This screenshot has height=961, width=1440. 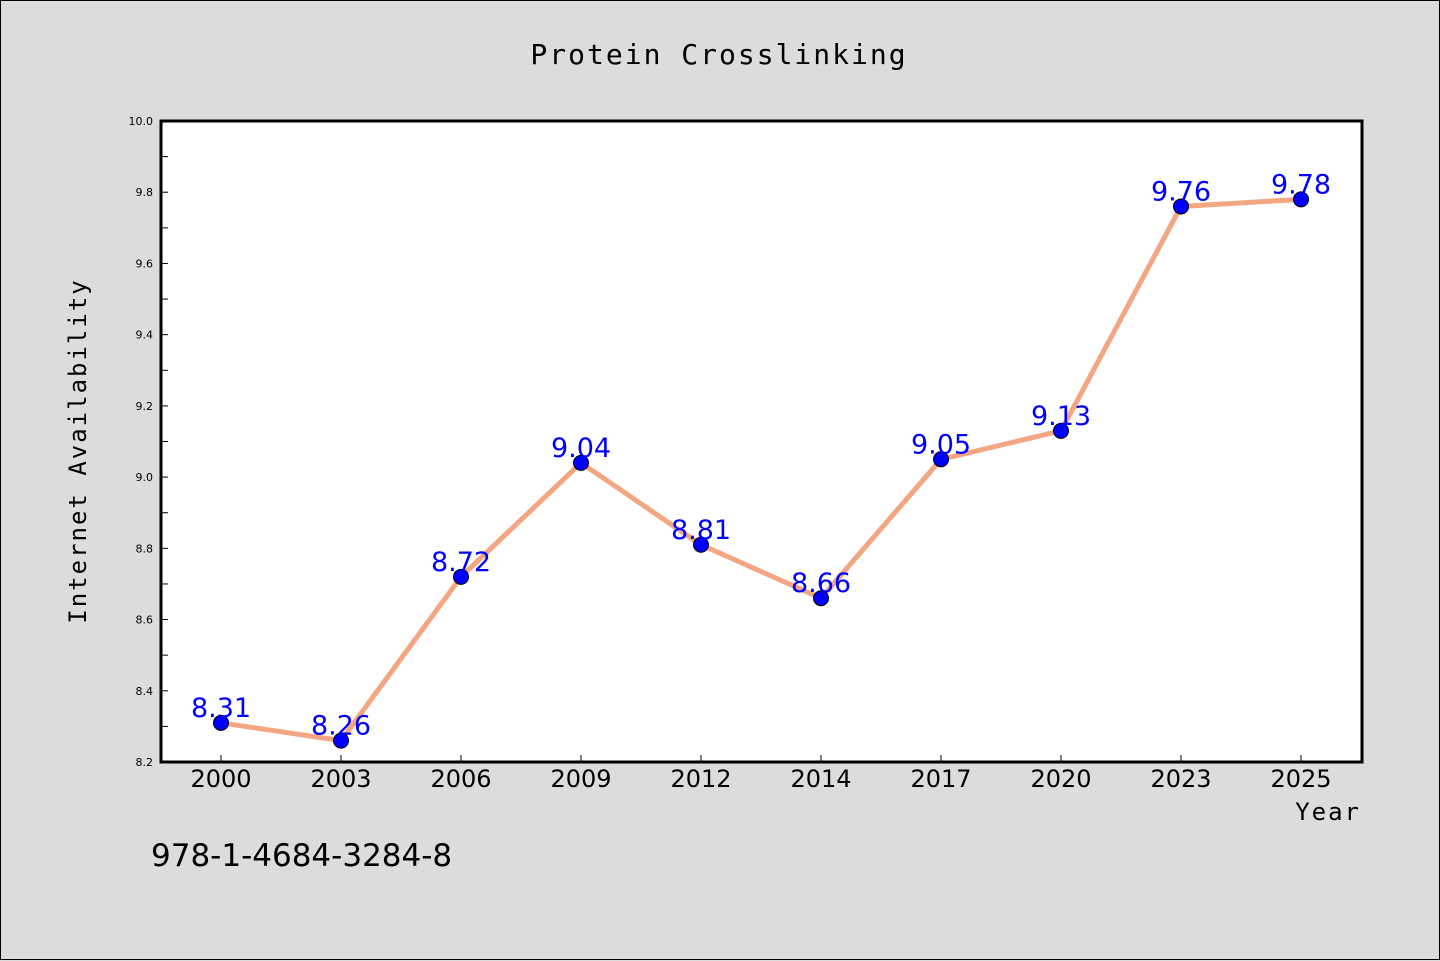 What do you see at coordinates (221, 708) in the screenshot?
I see `data-label: 8.31` at bounding box center [221, 708].